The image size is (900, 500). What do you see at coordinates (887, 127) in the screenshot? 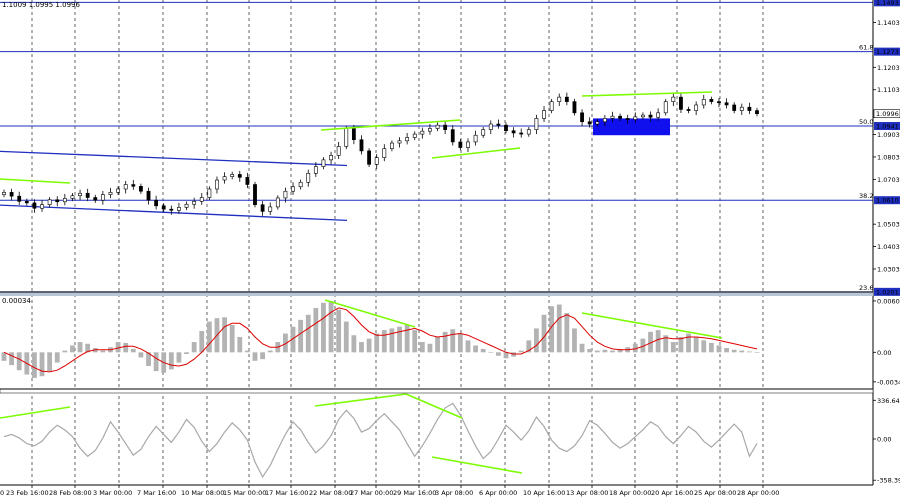
I see `fib-price-label: 1.0941` at bounding box center [887, 127].